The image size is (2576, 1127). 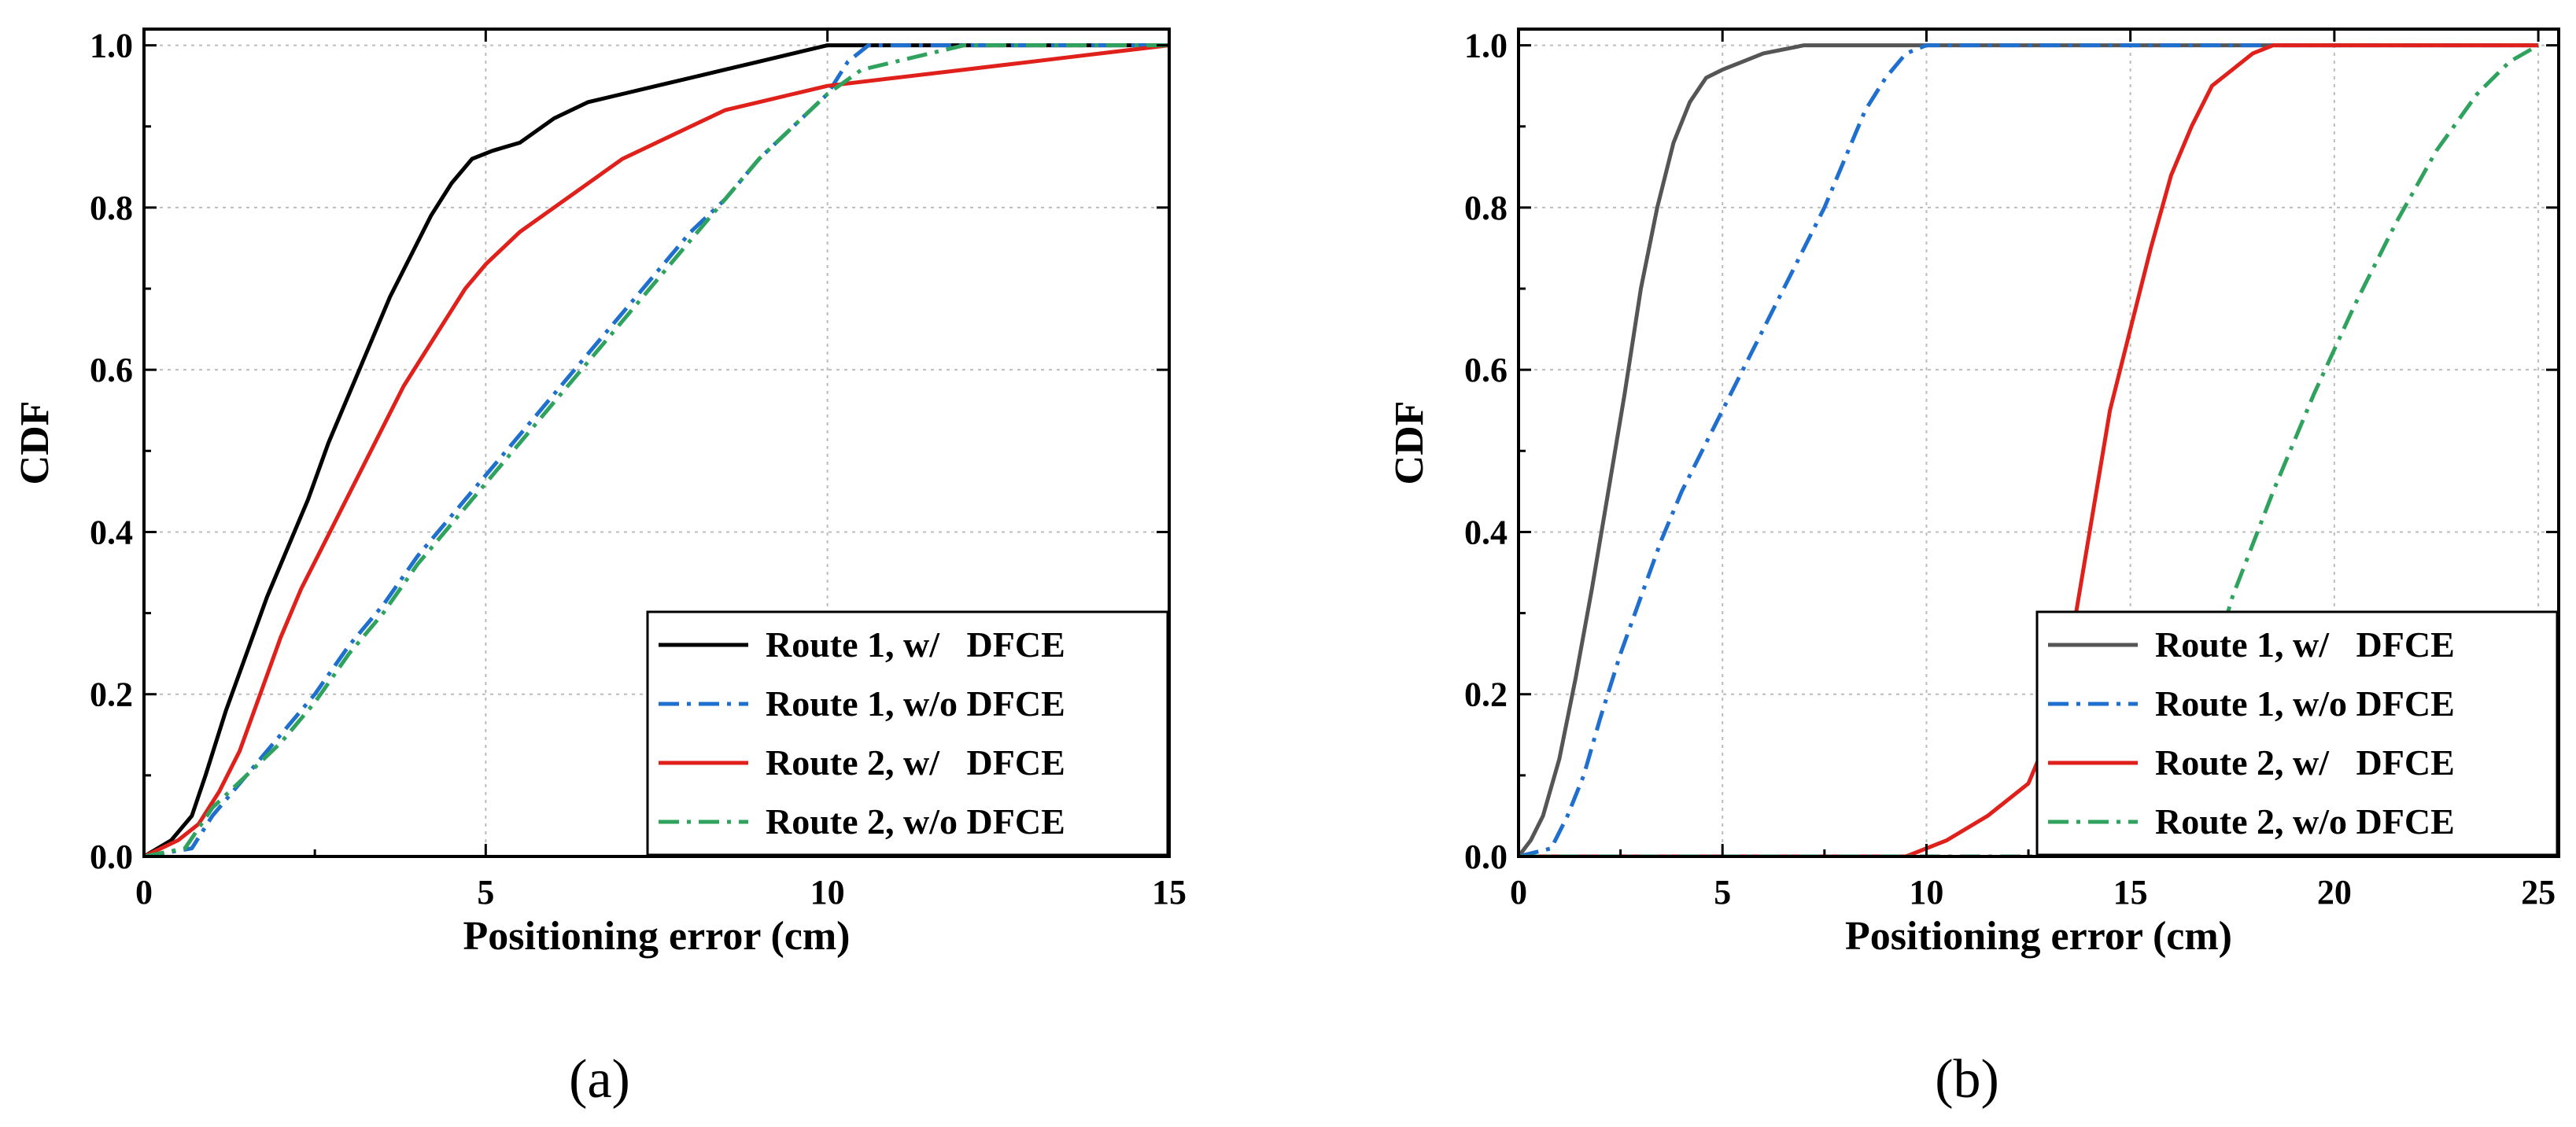 I want to click on x-tick-label: 20, so click(x=2335, y=892).